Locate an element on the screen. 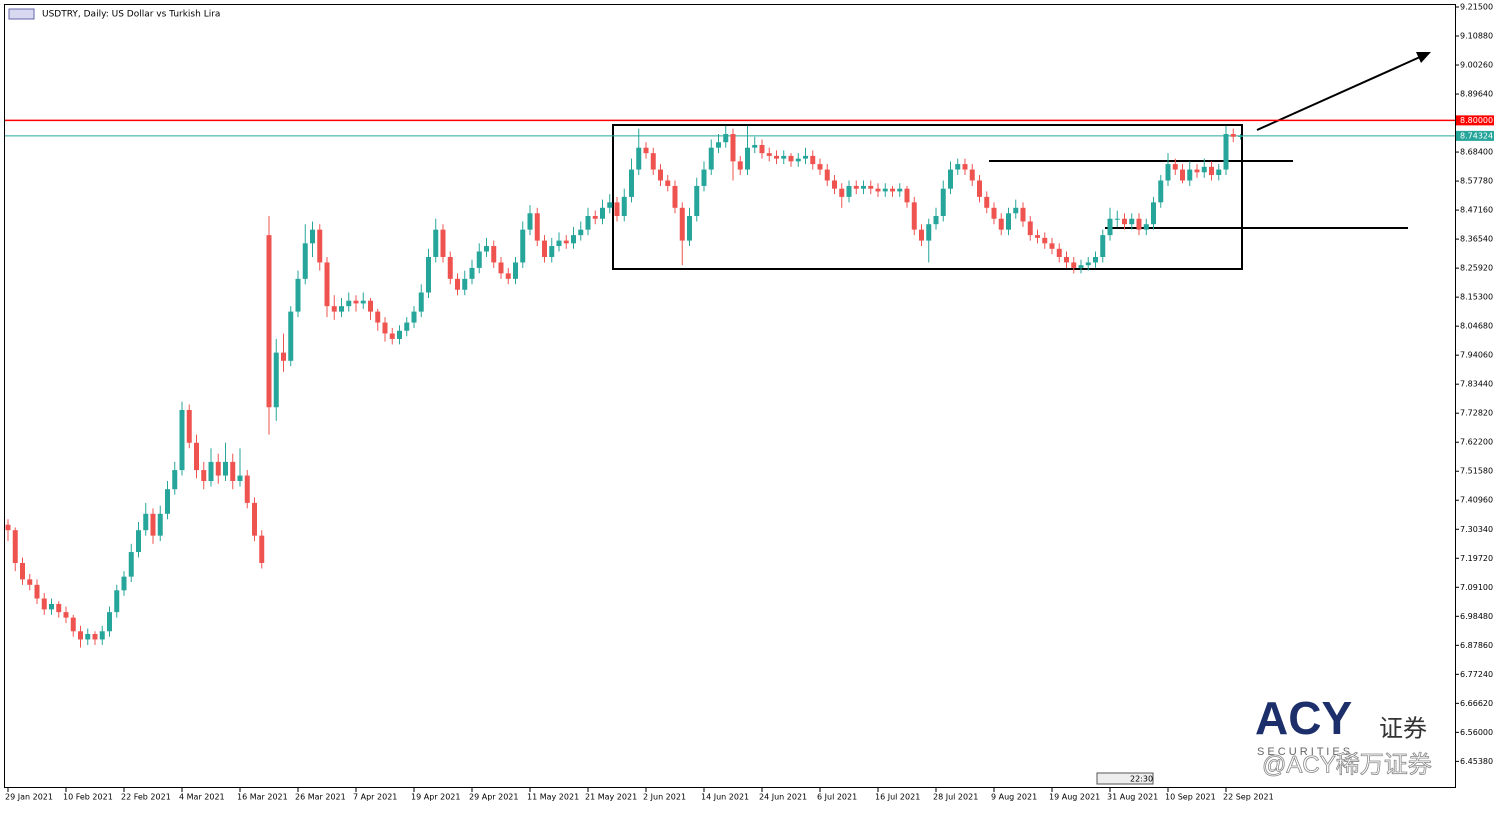 The height and width of the screenshot is (813, 1507). watermark-cn: 证券 is located at coordinates (1403, 728).